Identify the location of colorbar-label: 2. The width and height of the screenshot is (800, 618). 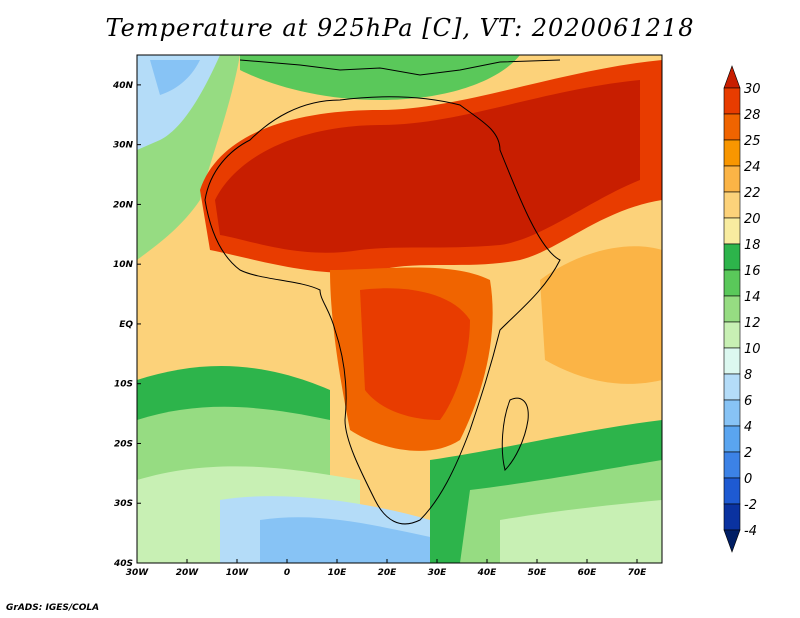
(748, 453).